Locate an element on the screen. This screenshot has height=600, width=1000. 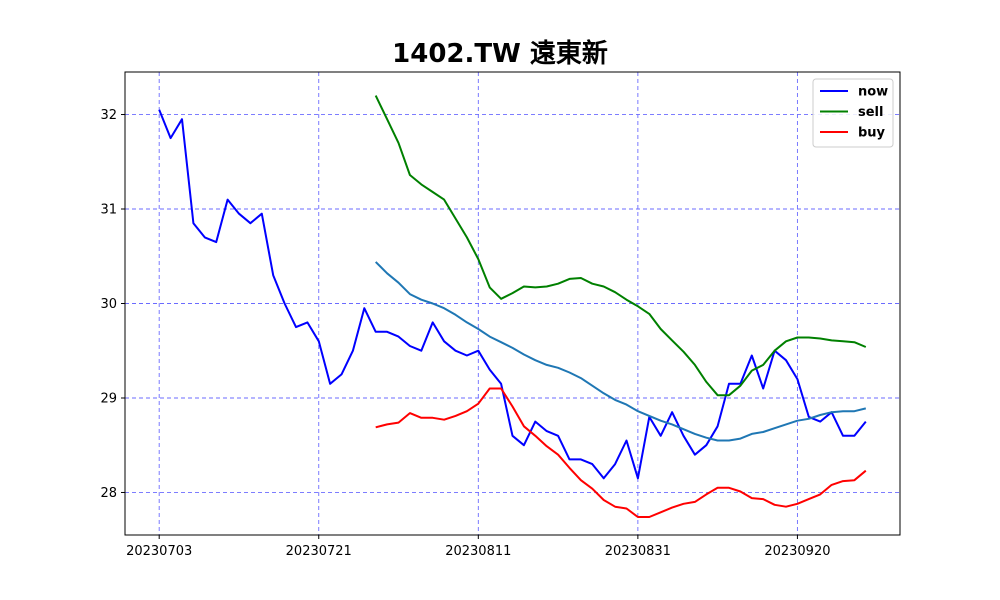
y-tick-label: 31 is located at coordinates (108, 210).